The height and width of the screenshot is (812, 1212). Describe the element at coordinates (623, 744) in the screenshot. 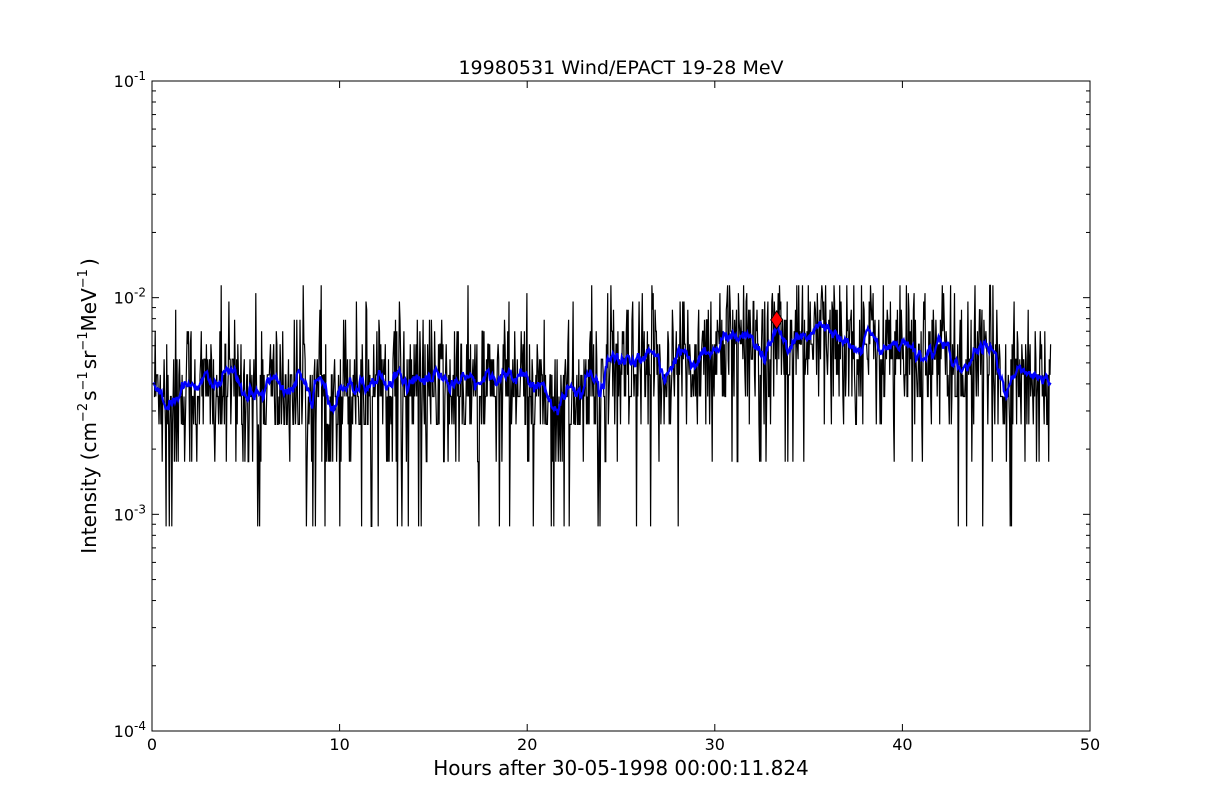

I see `x-tick-labels: 0 10 20 30 40 50` at that location.